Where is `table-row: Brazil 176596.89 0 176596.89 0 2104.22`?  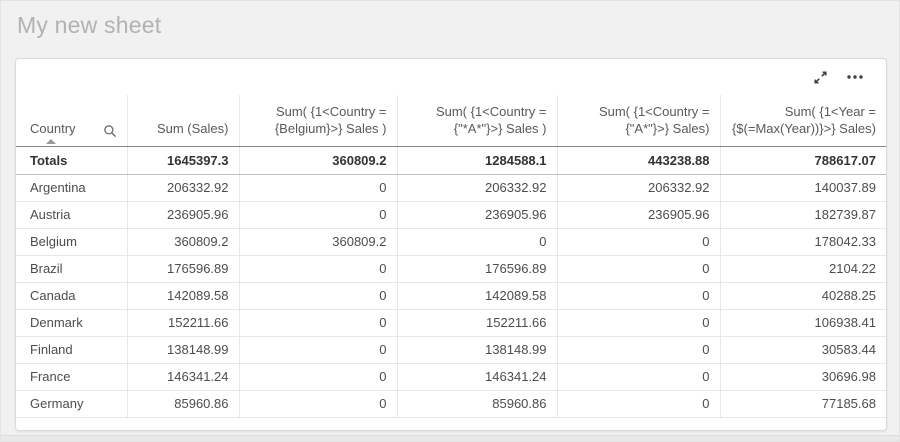 table-row: Brazil 176596.89 0 176596.89 0 2104.22 is located at coordinates (451, 269).